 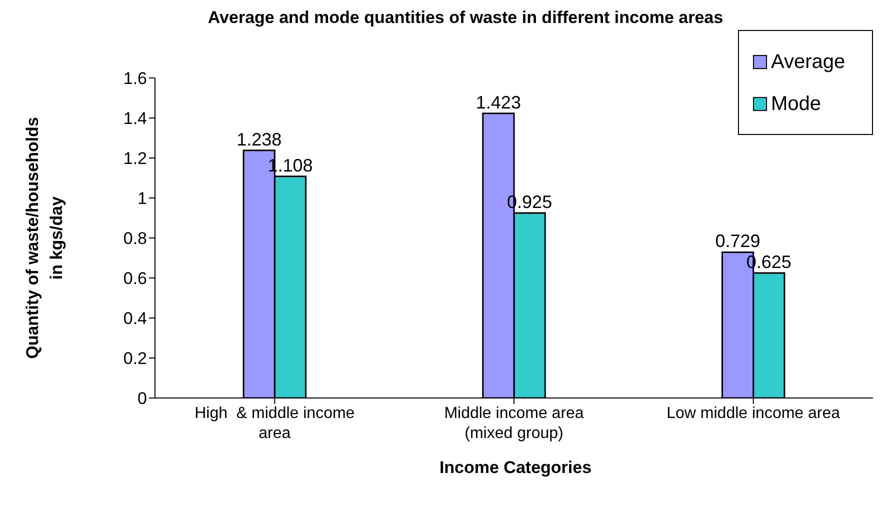 I want to click on y-tick-label: 1.4, so click(x=135, y=118).